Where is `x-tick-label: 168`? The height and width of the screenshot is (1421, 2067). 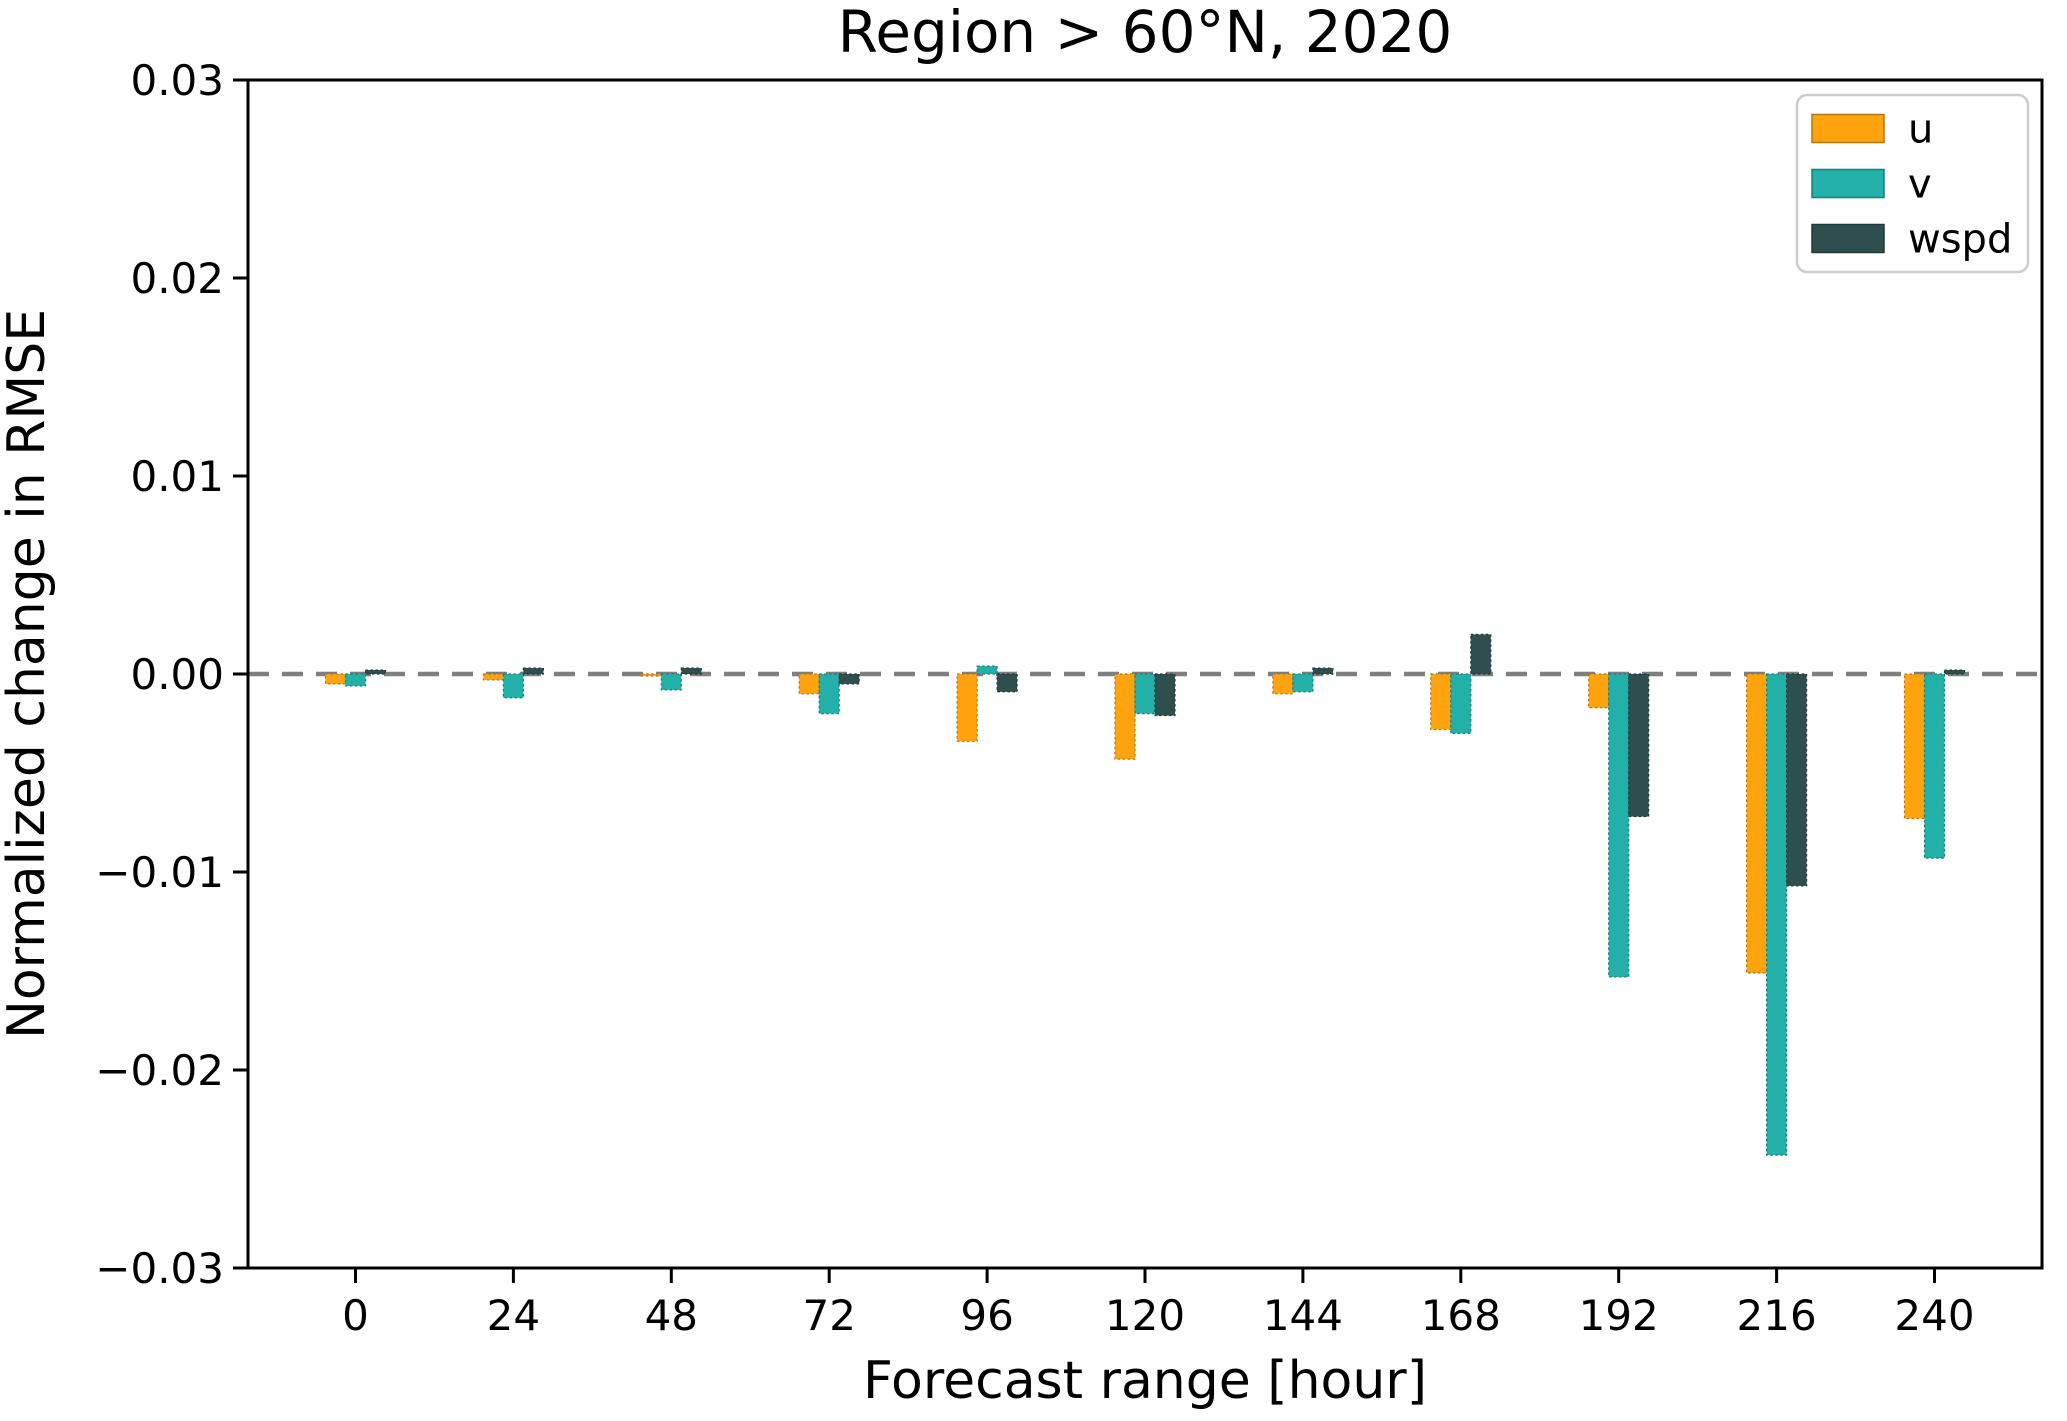
x-tick-label: 168 is located at coordinates (1461, 1315).